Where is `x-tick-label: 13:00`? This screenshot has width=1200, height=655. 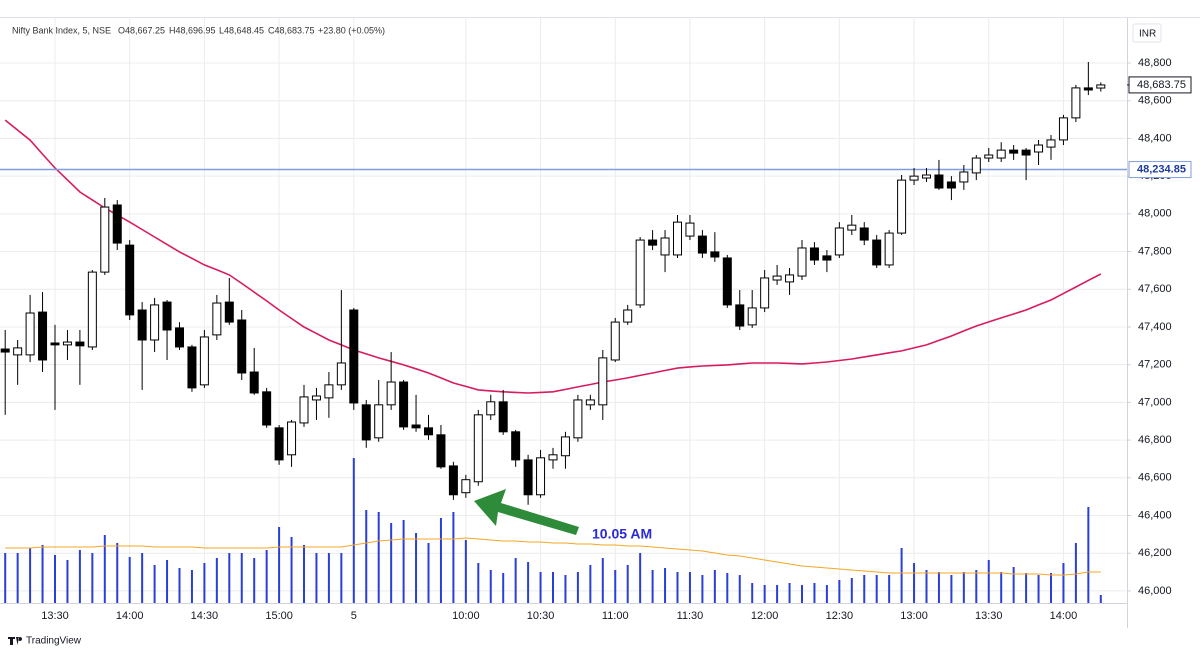 x-tick-label: 13:00 is located at coordinates (914, 616).